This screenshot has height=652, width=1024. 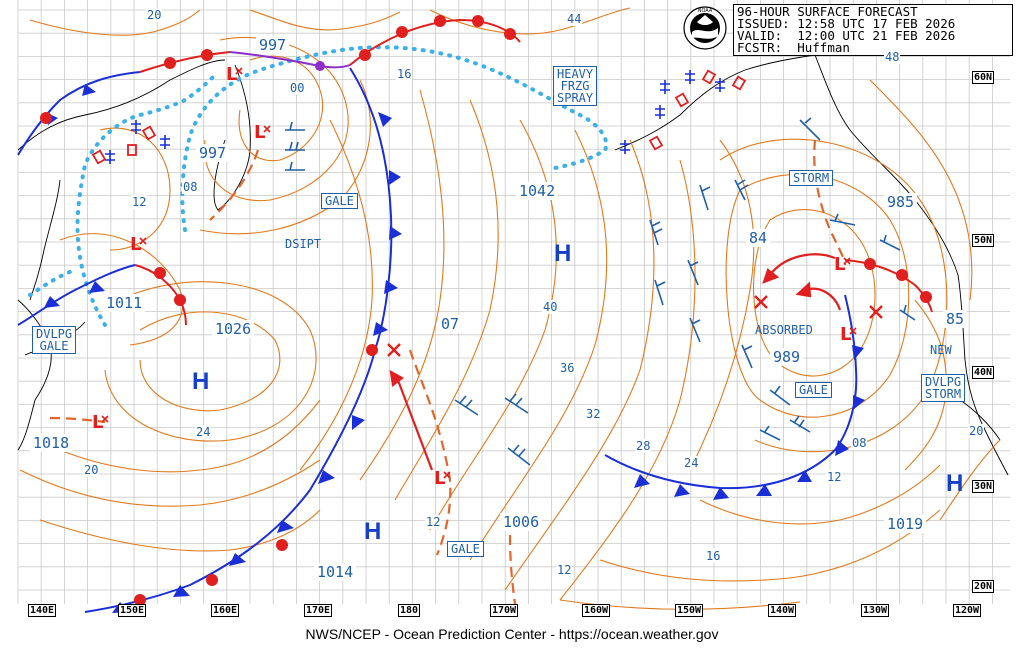 What do you see at coordinates (760, 35) in the screenshot?
I see `valid-label: VALID:` at bounding box center [760, 35].